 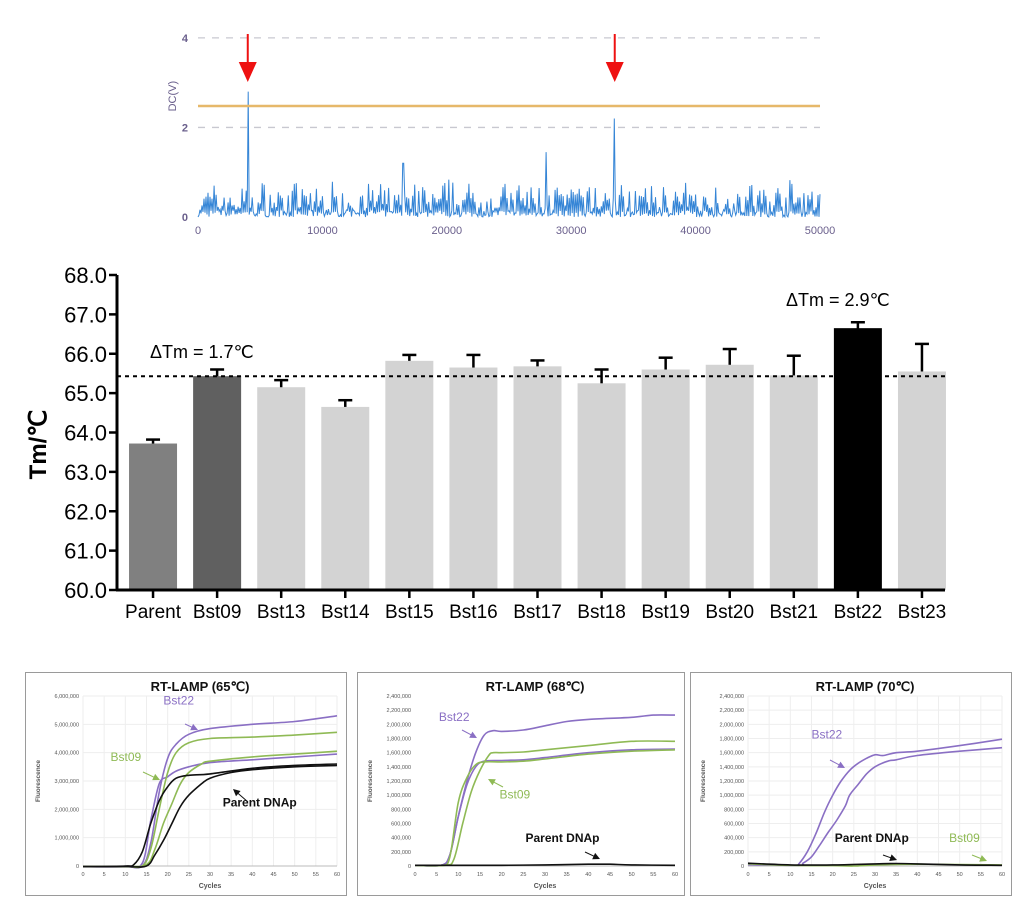 What do you see at coordinates (458, 875) in the screenshot?
I see `x-tick-label: 10` at bounding box center [458, 875].